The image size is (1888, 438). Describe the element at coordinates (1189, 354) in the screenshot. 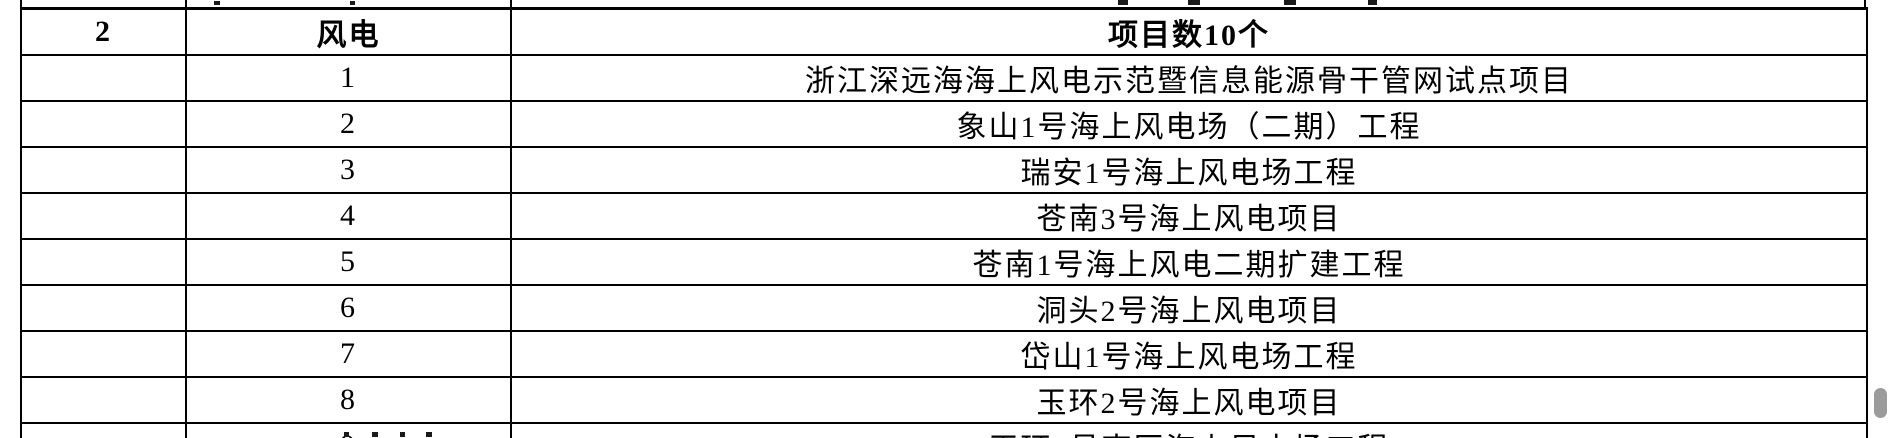

I see `project-name-cell: 岱山1号海上风电场工程` at that location.